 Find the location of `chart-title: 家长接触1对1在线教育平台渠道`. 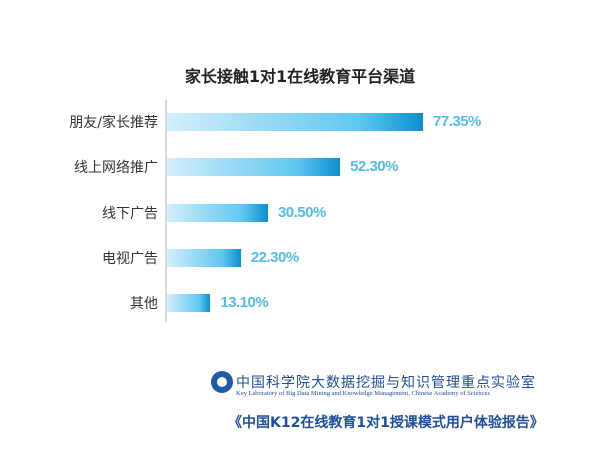

chart-title: 家长接触1对1在线教育平台渠道 is located at coordinates (300, 76).